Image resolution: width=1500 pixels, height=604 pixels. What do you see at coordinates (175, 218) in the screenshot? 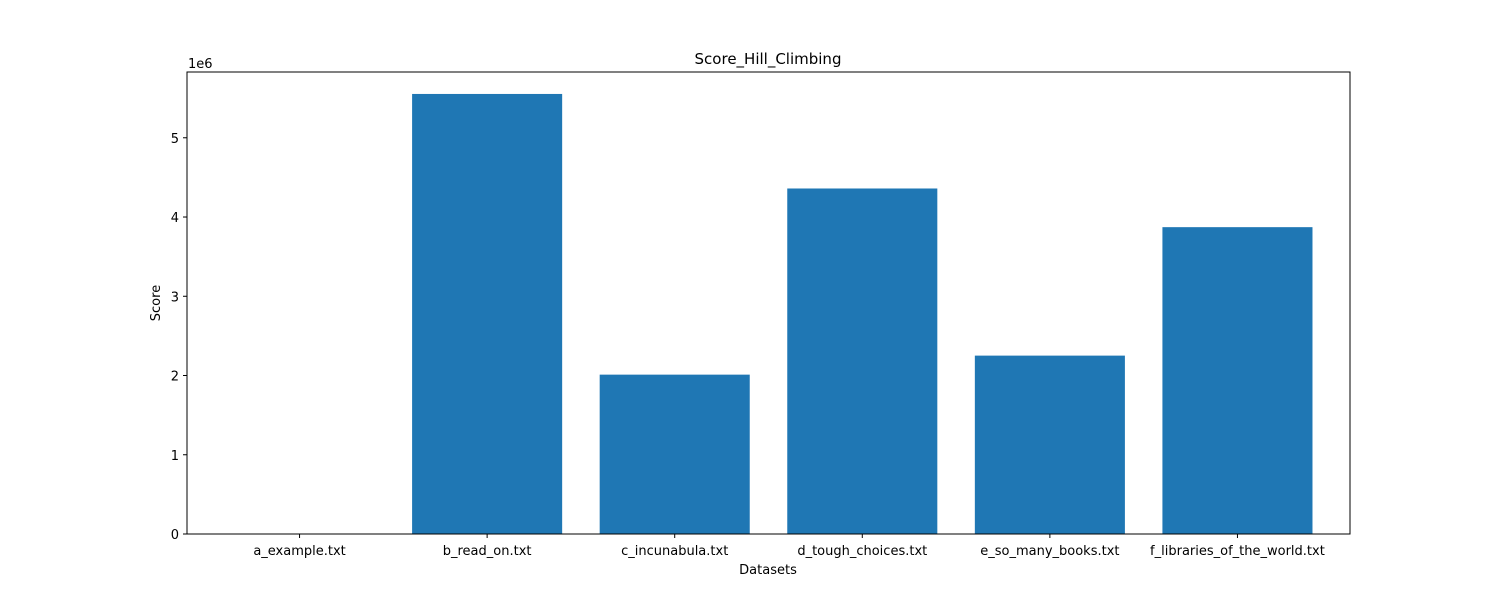
I see `y-tick-label: 4` at bounding box center [175, 218].